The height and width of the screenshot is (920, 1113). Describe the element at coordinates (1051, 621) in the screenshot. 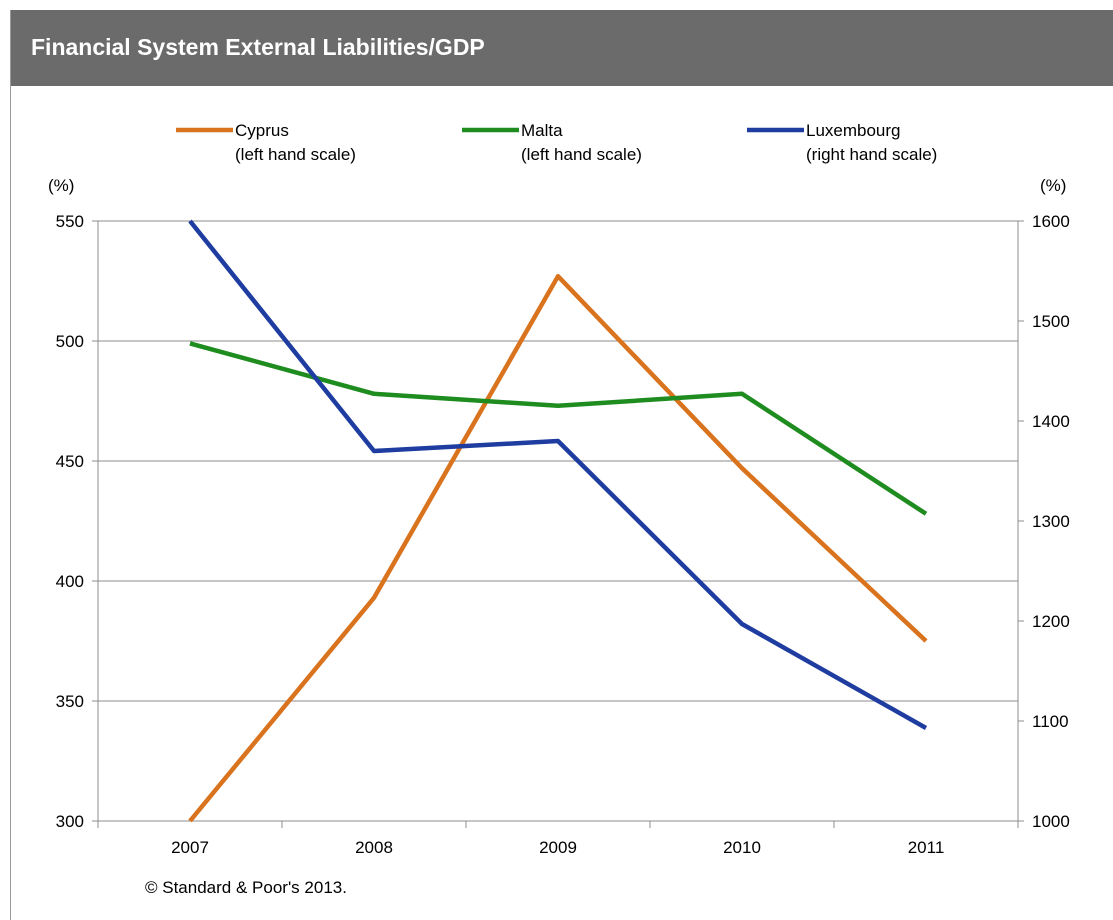

I see `right-tick-label: 1200` at that location.